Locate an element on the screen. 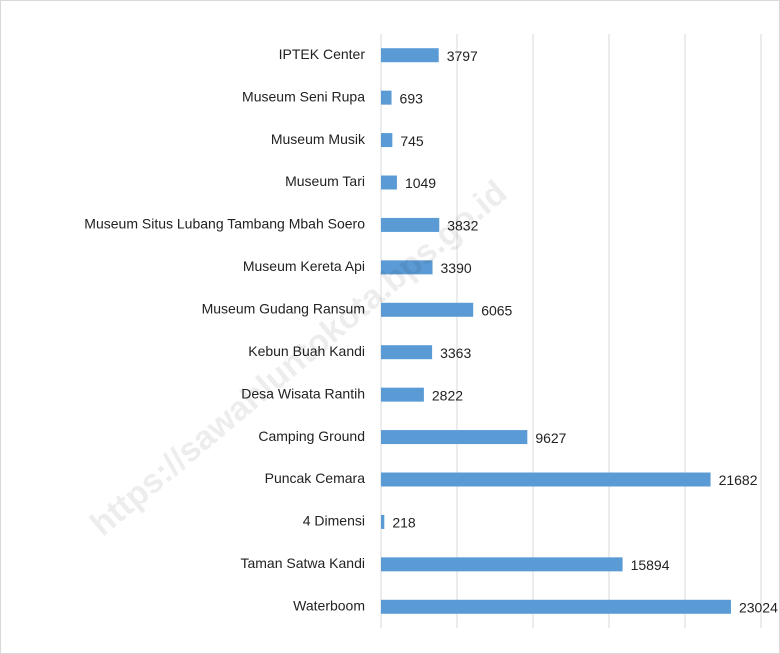 The height and width of the screenshot is (654, 780). y-tick-label: Museum Gudang Ransum is located at coordinates (283, 308).